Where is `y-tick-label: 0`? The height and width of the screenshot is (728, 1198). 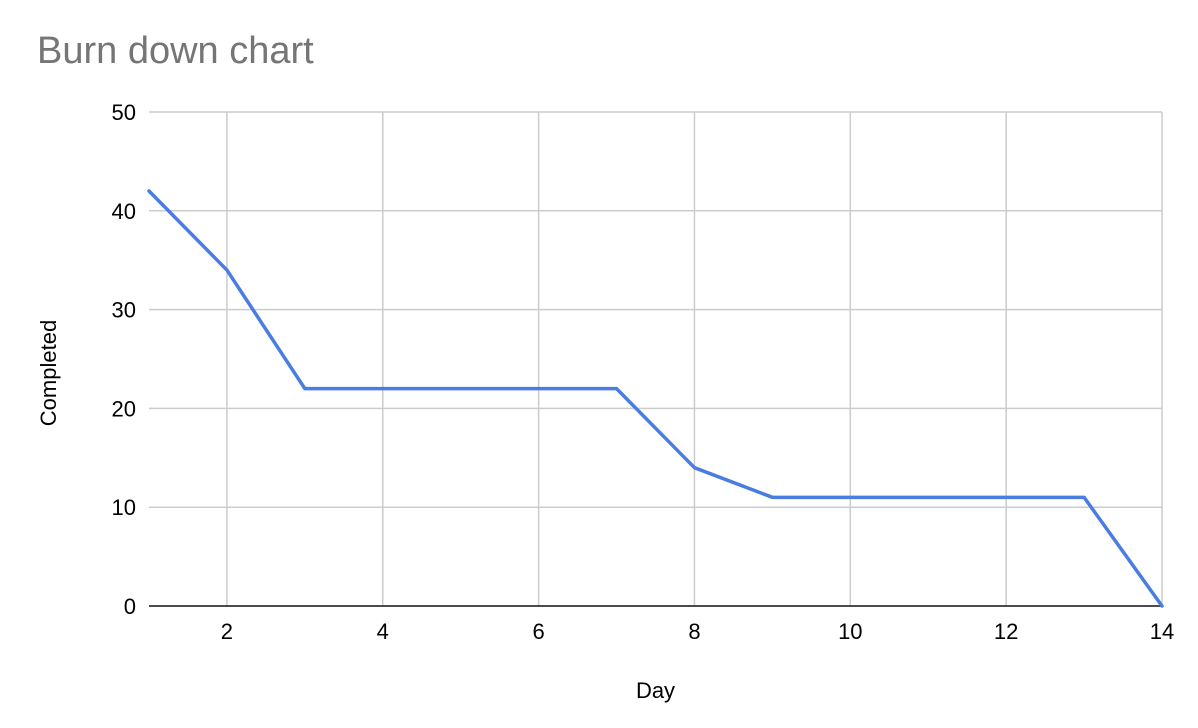
y-tick-label: 0 is located at coordinates (130, 606).